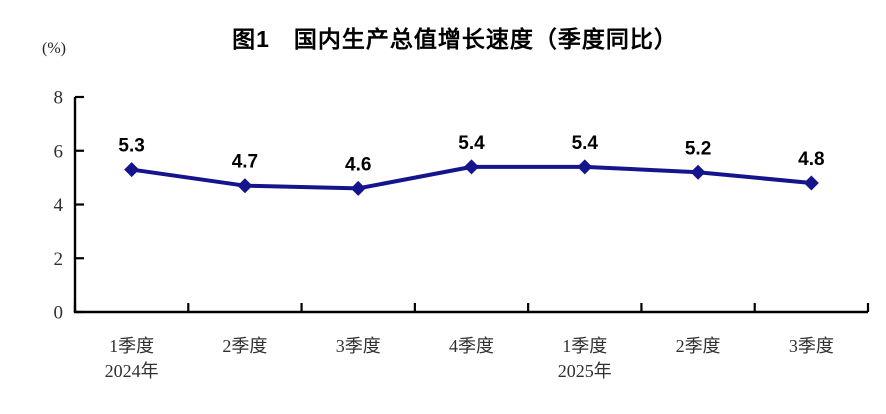  I want to click on chart-title: 图1 国内生产总值增长速度（季度同比）, so click(455, 39).